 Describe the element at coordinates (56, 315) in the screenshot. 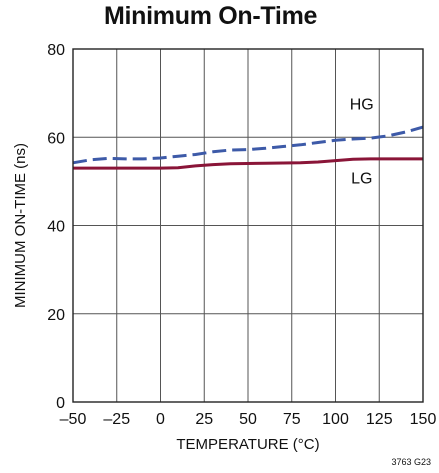

I see `y-tick-label: 20` at that location.